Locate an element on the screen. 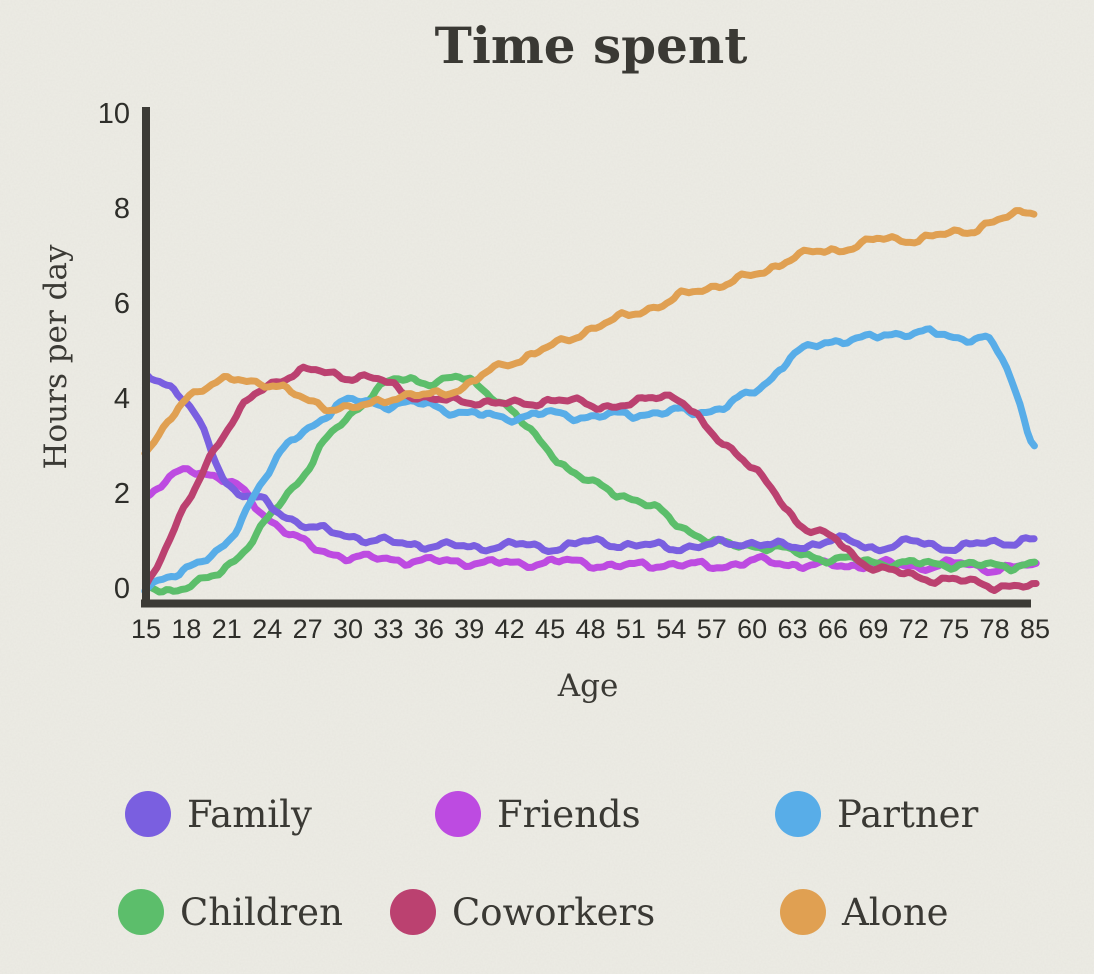  legend-item-coworkers: Coworkers is located at coordinates (522, 912).